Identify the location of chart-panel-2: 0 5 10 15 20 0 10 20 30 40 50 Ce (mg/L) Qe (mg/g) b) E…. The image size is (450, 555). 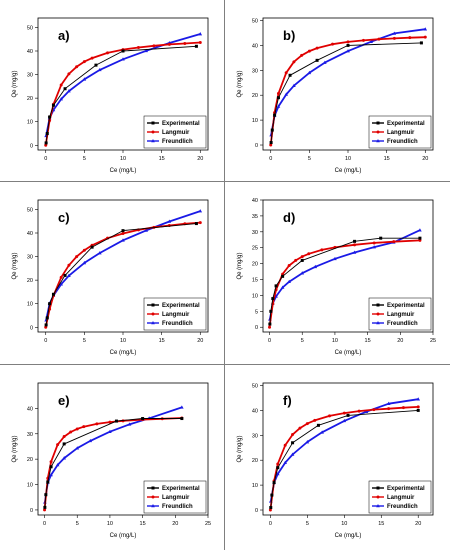
(335, 95).